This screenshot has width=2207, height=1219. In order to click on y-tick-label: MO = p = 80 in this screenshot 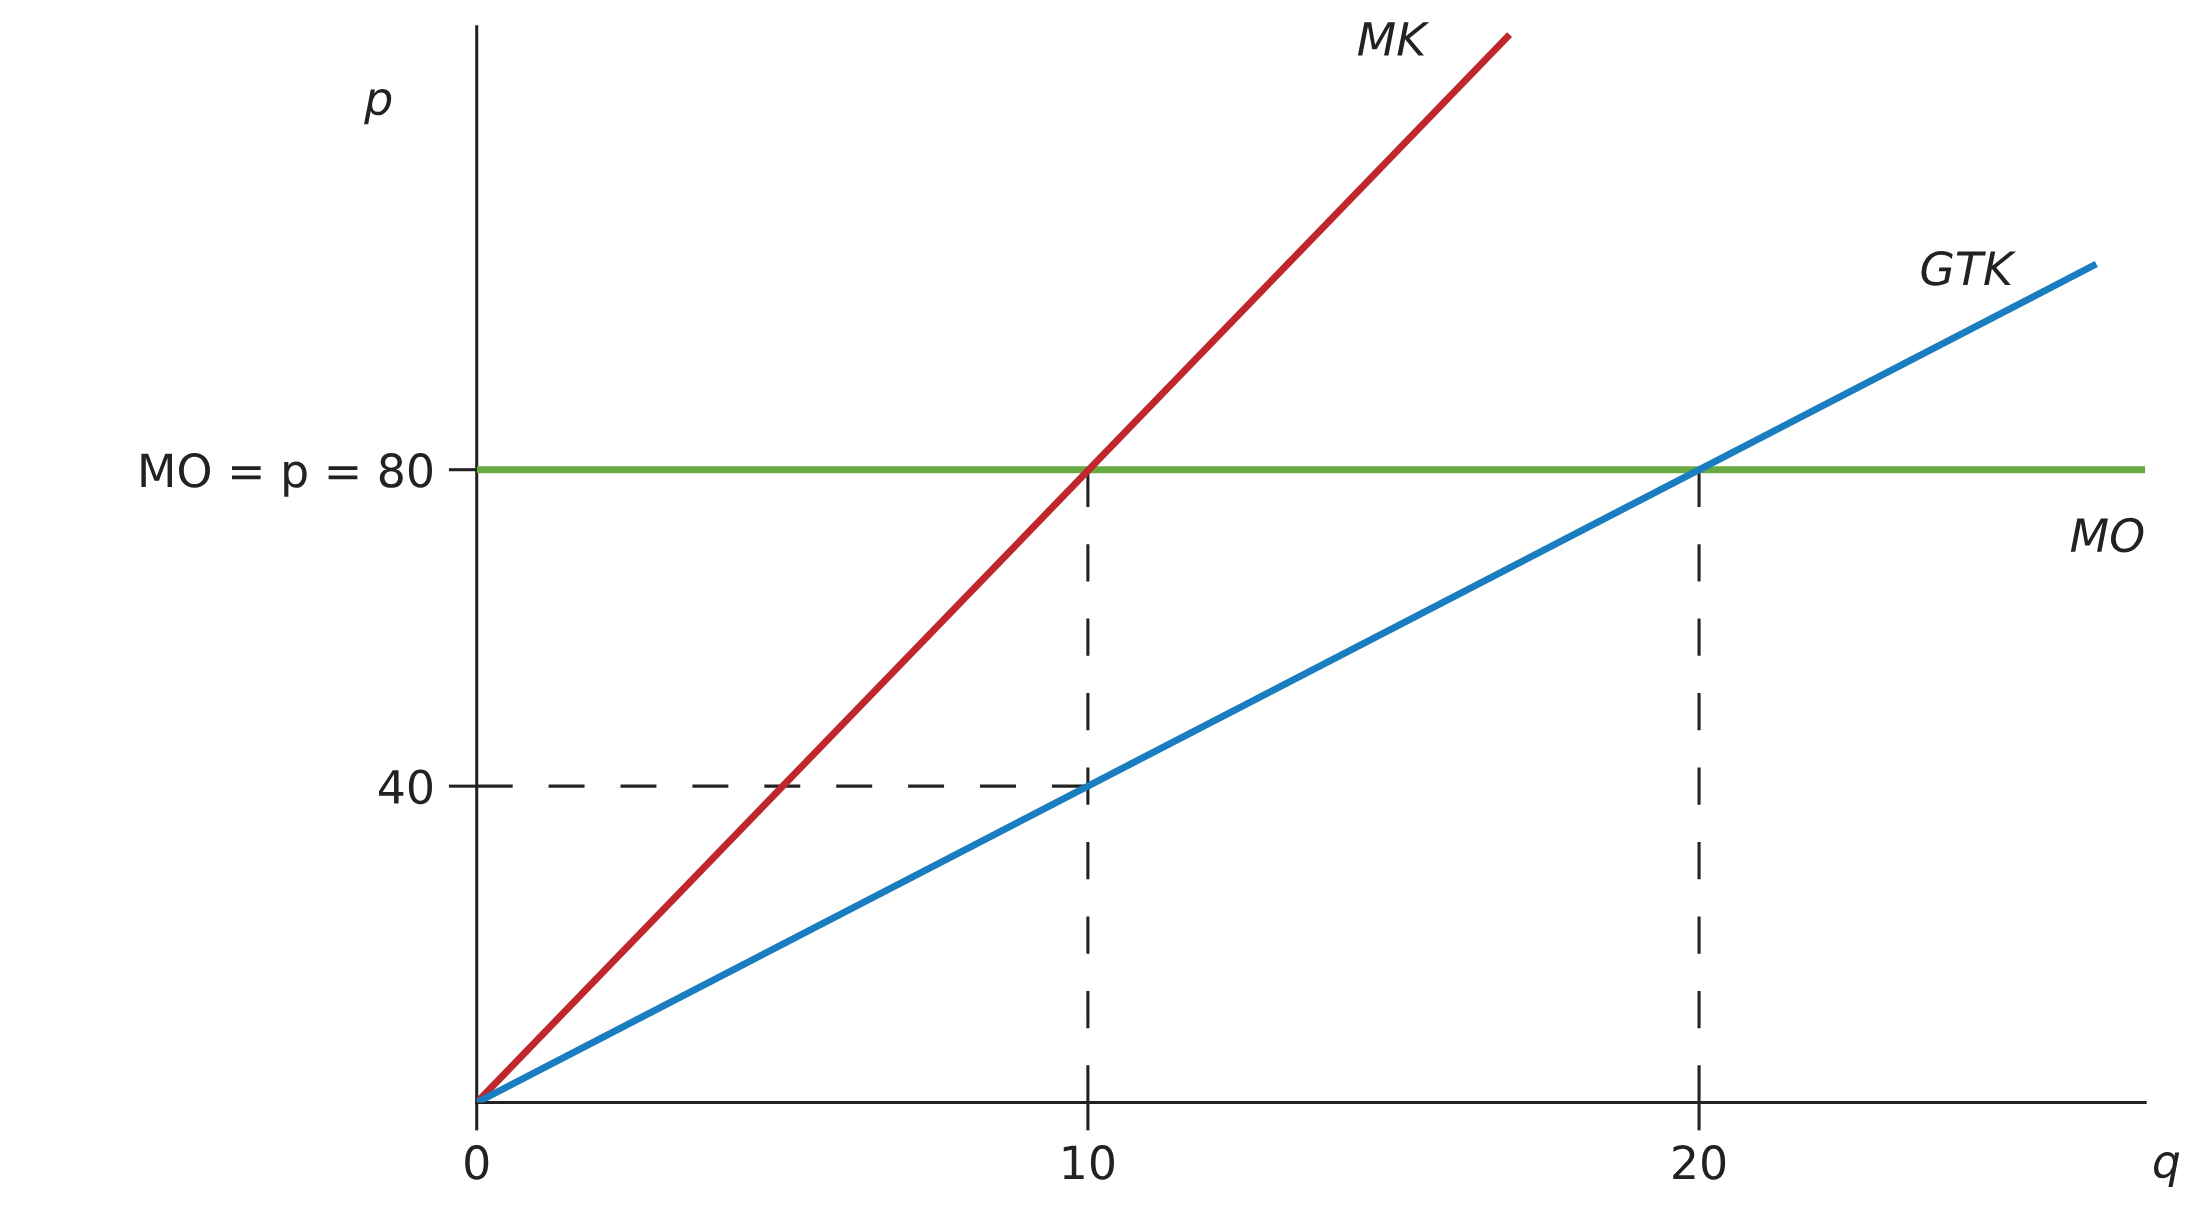, I will do `click(286, 475)`.